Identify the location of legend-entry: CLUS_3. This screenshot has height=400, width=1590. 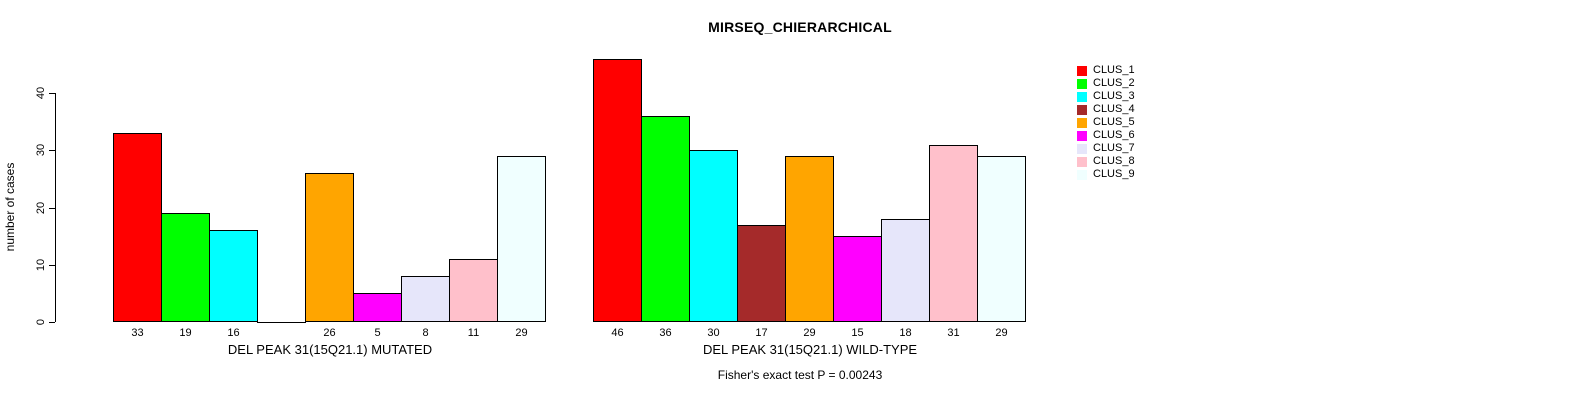
(1106, 96).